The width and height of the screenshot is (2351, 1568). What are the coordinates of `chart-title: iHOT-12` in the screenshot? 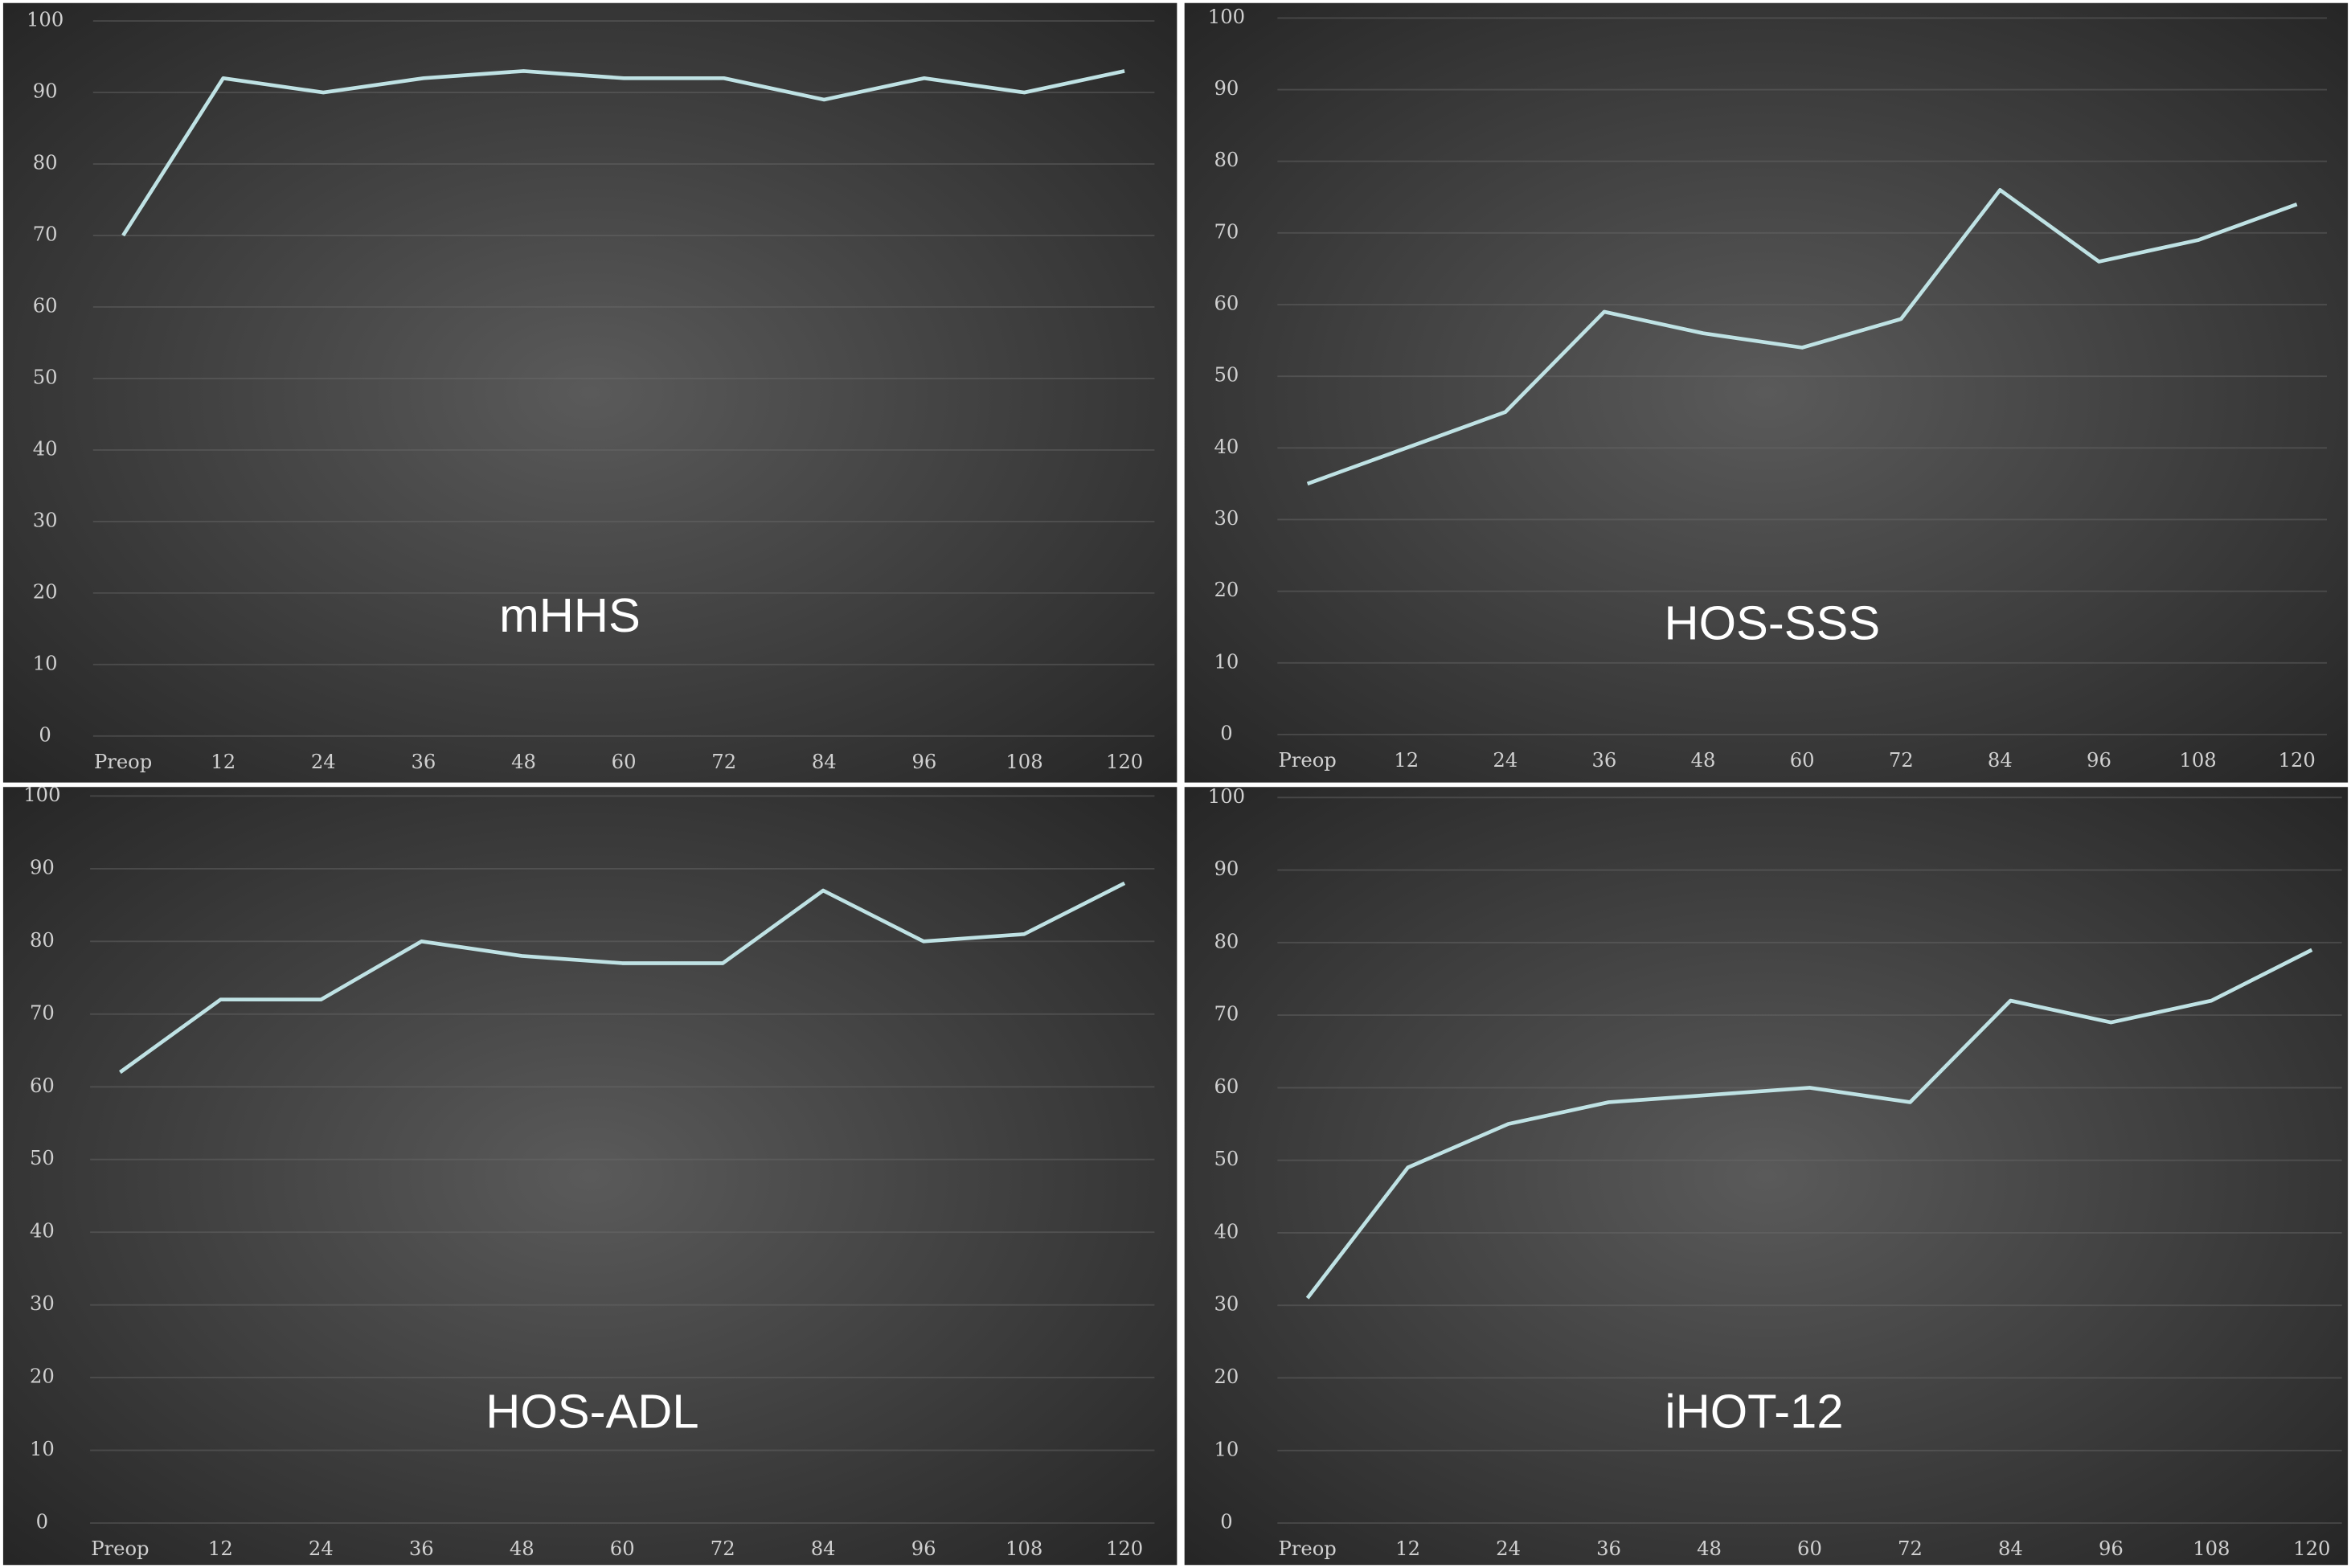 It's located at (1754, 1412).